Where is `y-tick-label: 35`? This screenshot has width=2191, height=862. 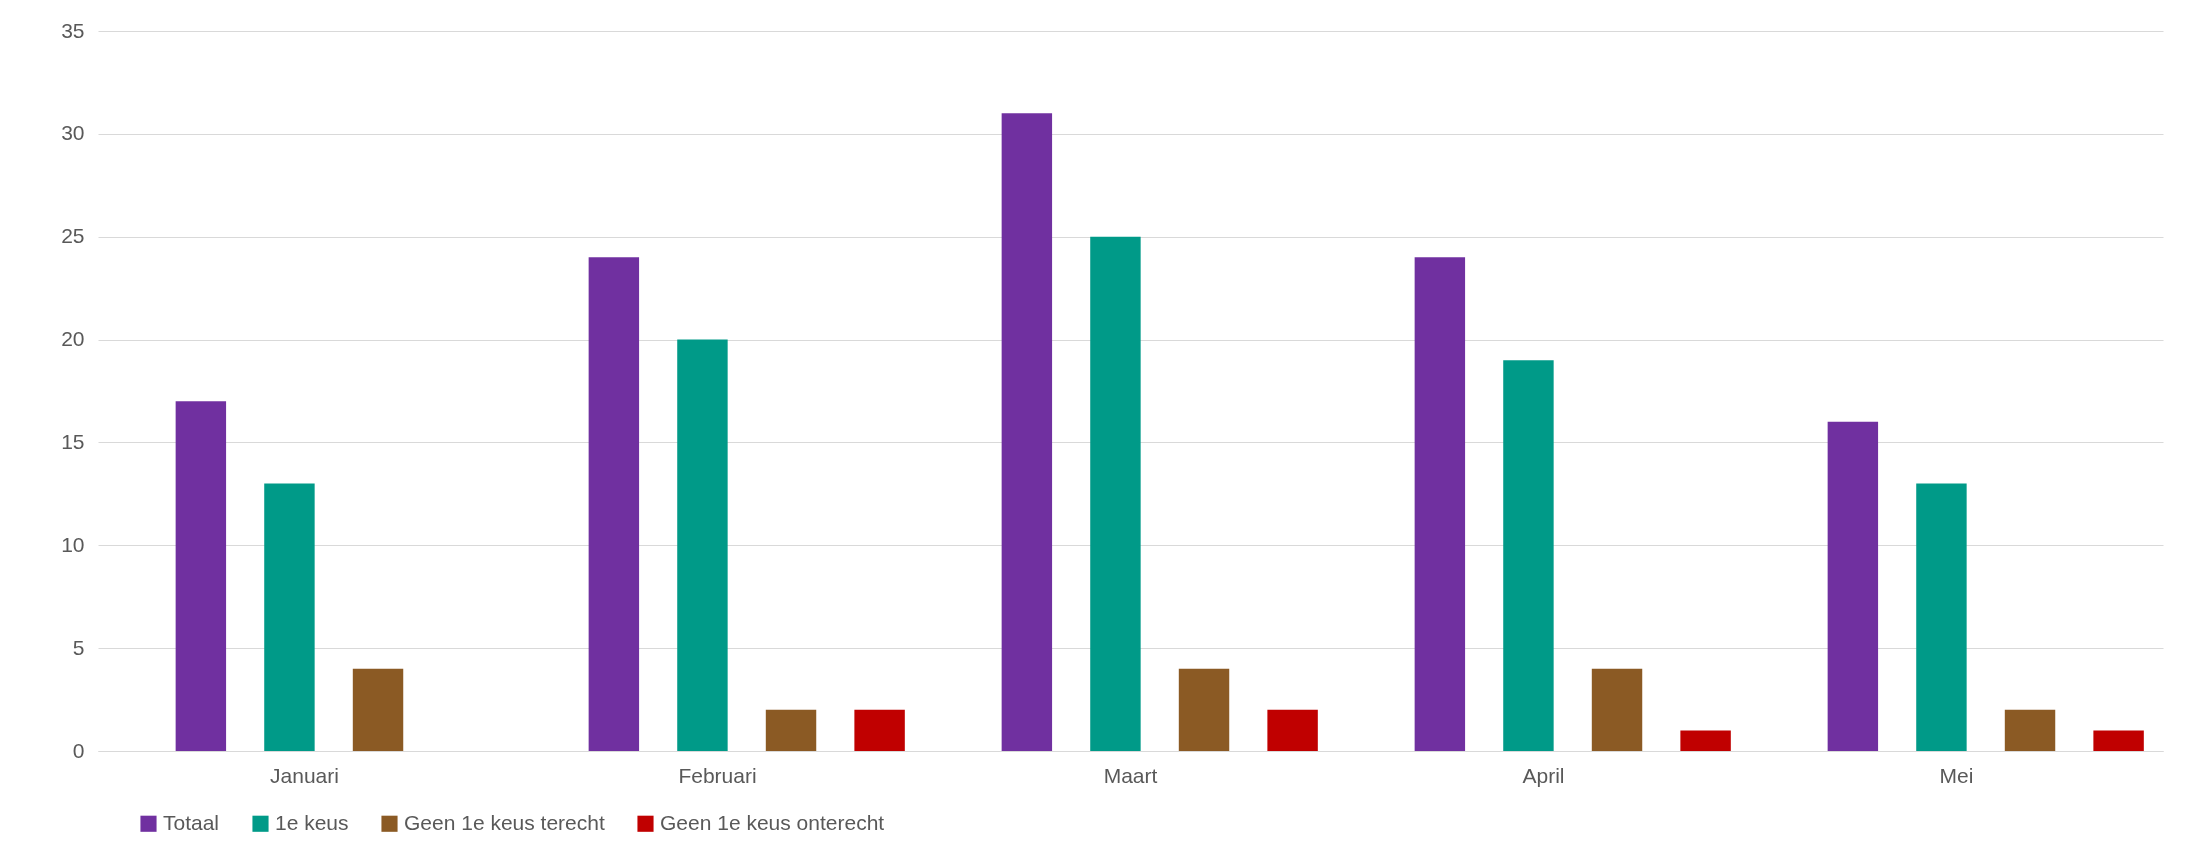
y-tick-label: 35 is located at coordinates (73, 30).